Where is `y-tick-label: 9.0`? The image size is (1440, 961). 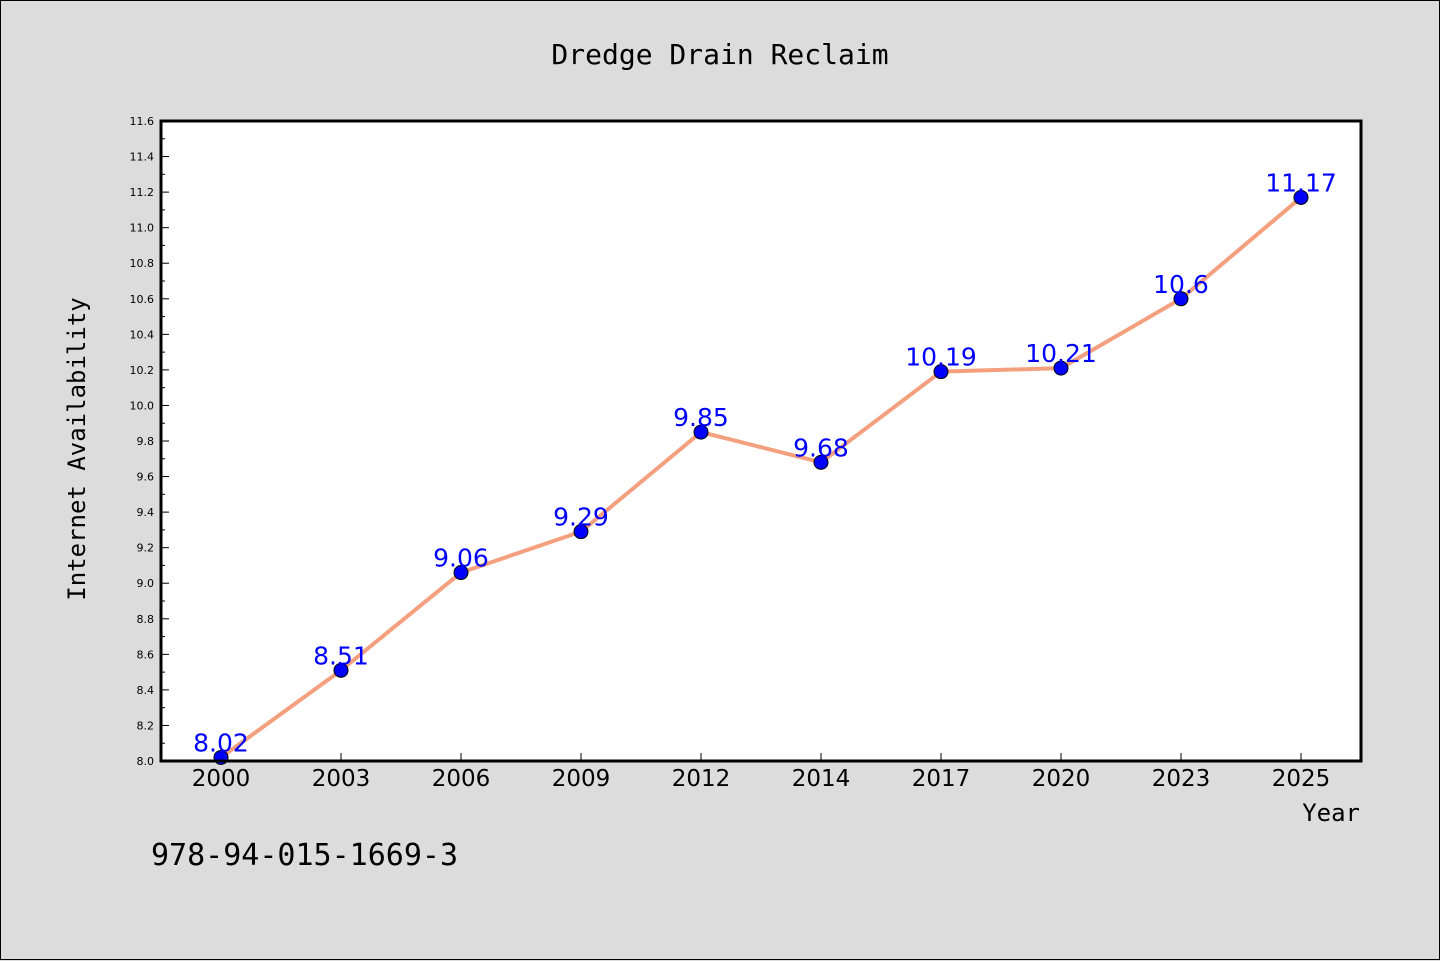 y-tick-label: 9.0 is located at coordinates (146, 583).